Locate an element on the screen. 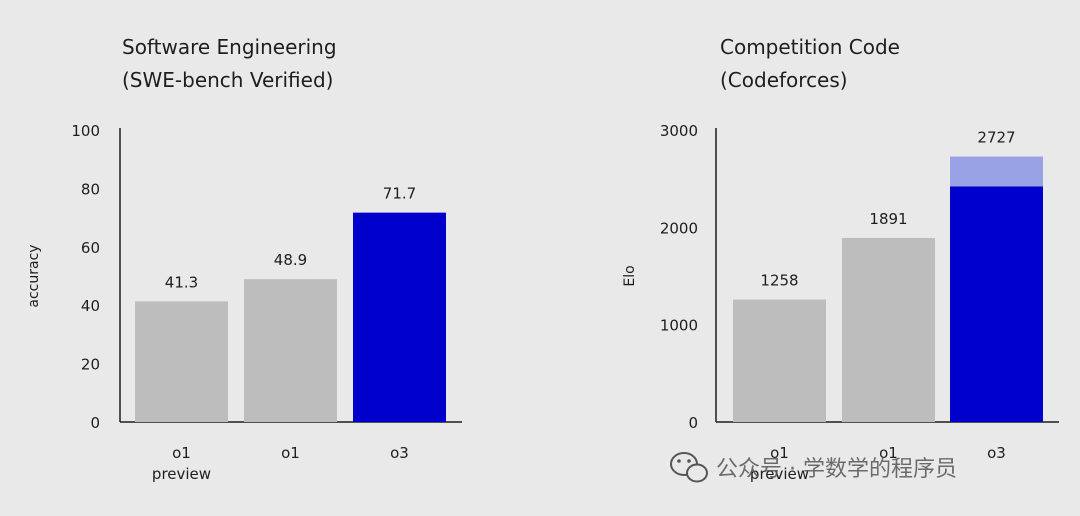  y-tick-label: 40 is located at coordinates (90, 306).